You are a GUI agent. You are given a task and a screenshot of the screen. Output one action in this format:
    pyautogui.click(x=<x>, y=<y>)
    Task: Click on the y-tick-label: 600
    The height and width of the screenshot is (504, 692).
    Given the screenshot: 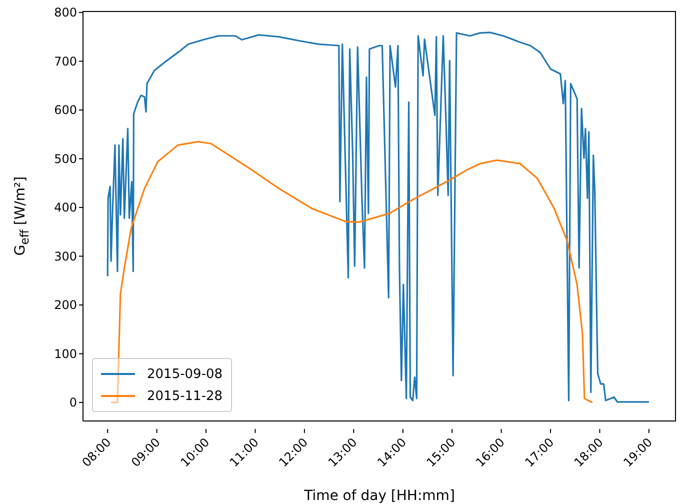 What is the action you would take?
    pyautogui.click(x=65, y=110)
    